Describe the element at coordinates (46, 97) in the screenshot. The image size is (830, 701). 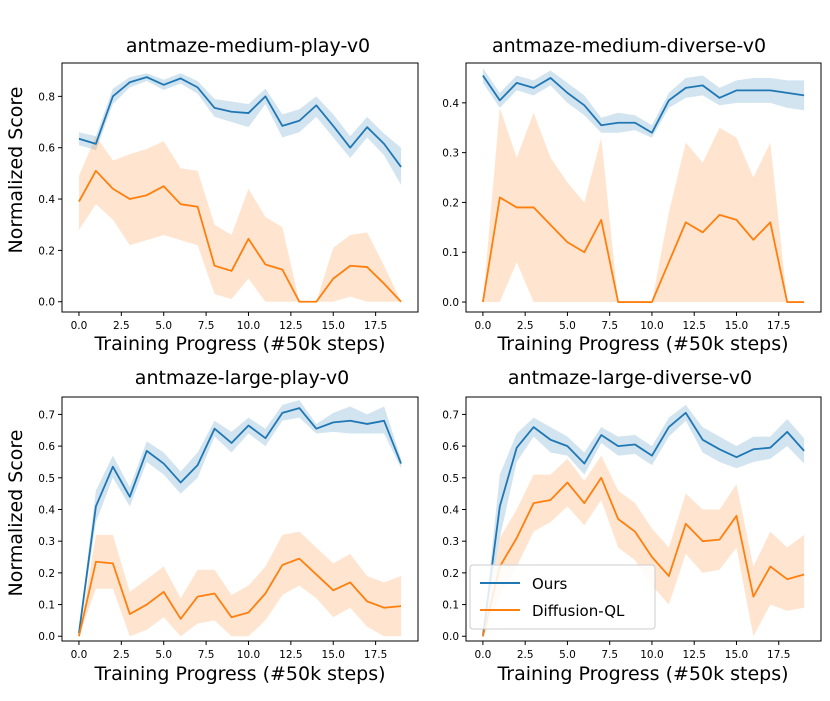
I see `y-tick-label: 0.8` at that location.